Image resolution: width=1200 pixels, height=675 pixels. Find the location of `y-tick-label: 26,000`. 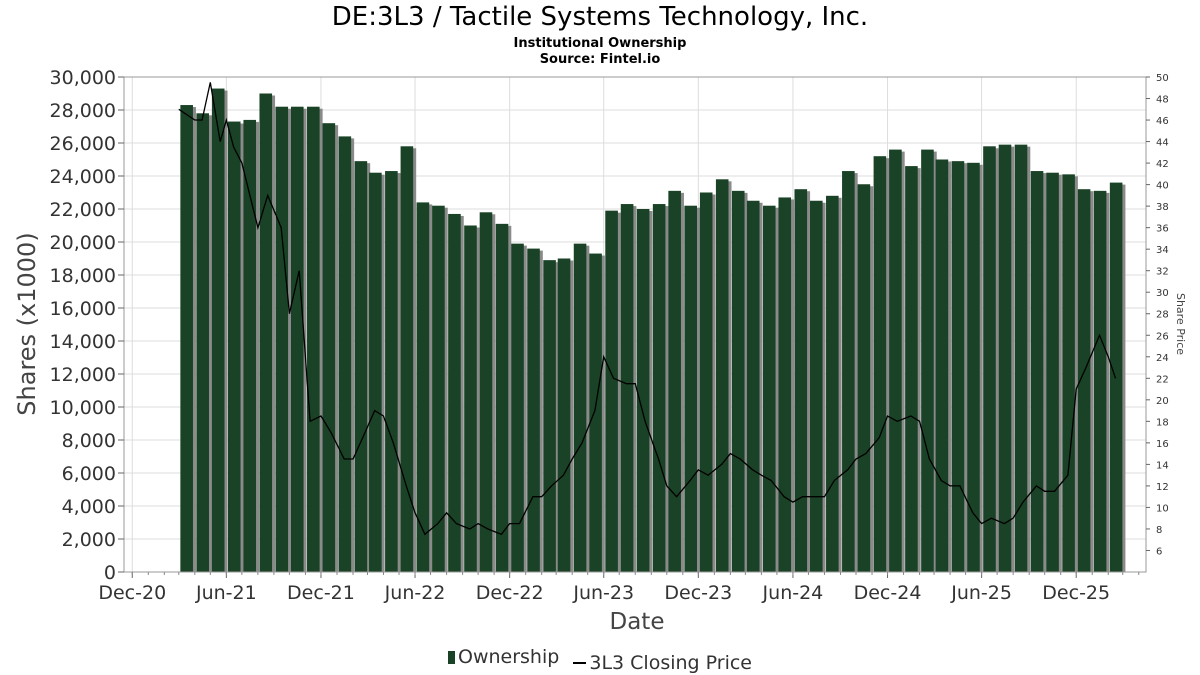

y-tick-label: 26,000 is located at coordinates (83, 144).